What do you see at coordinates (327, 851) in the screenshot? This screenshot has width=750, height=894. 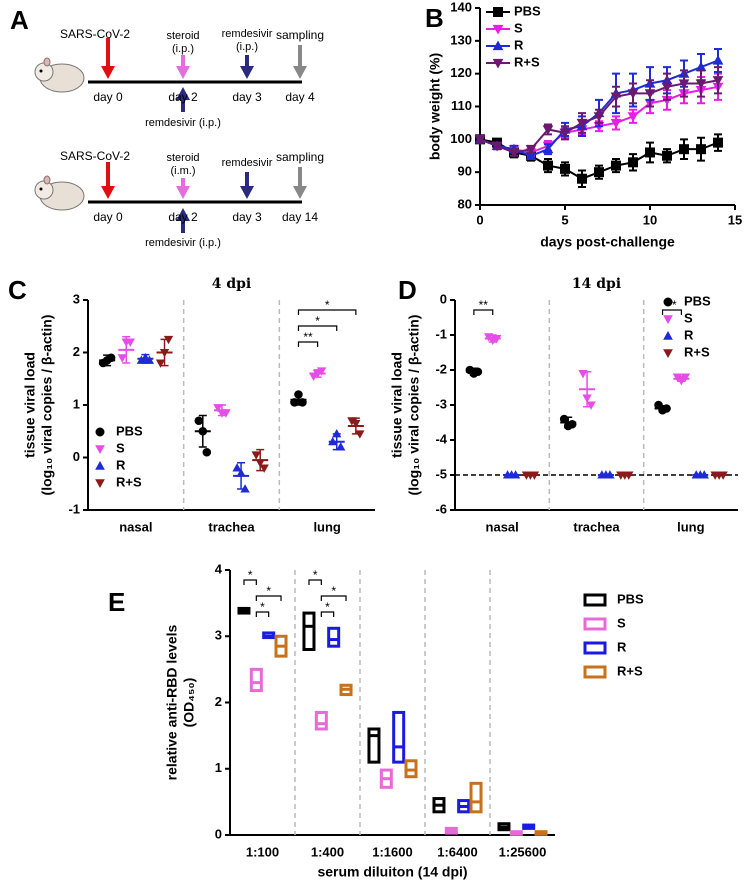 I see `x-tick-label: 1:400` at bounding box center [327, 851].